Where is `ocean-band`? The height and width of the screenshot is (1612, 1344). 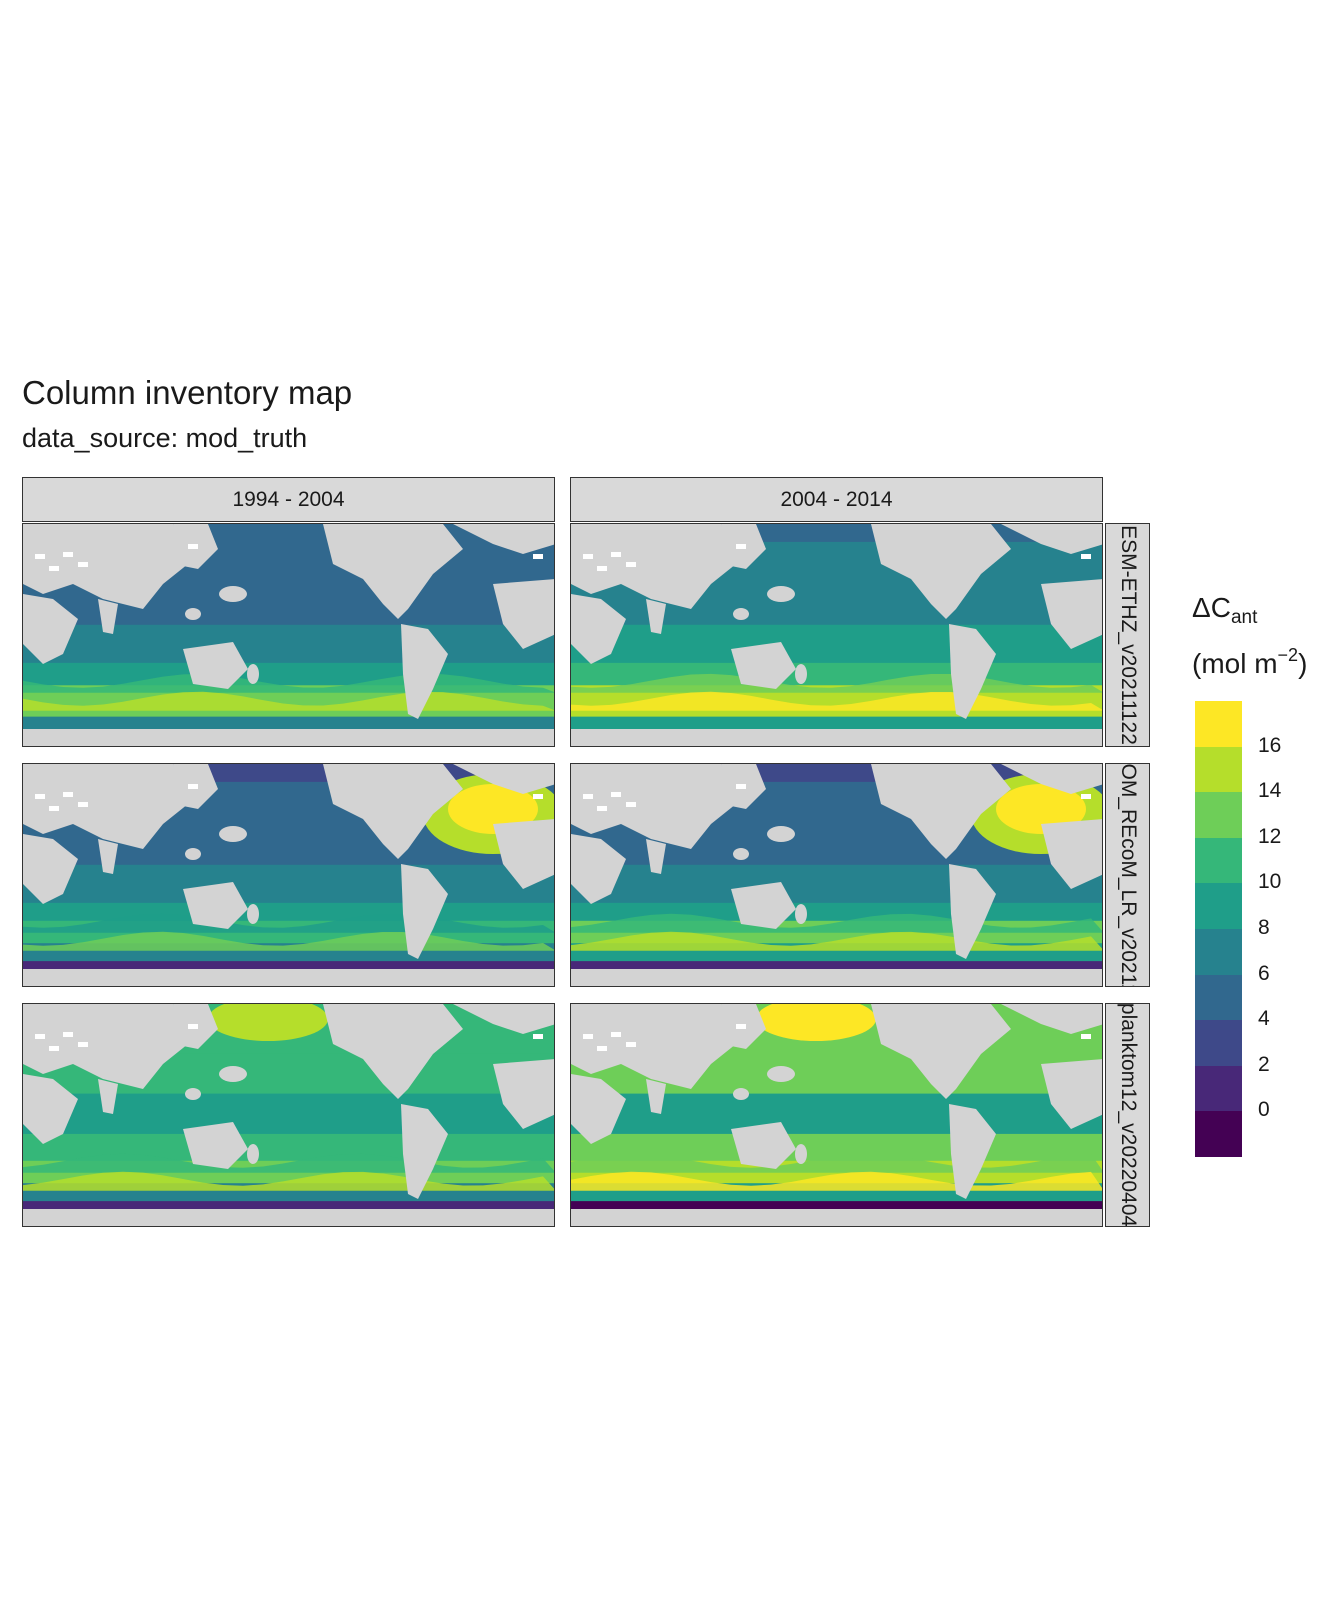
ocean-band is located at coordinates (288, 912).